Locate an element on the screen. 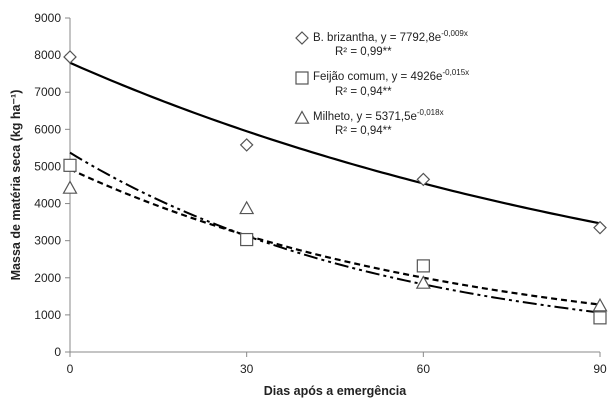 The image size is (608, 399). x-tick-label: 90 is located at coordinates (600, 369).